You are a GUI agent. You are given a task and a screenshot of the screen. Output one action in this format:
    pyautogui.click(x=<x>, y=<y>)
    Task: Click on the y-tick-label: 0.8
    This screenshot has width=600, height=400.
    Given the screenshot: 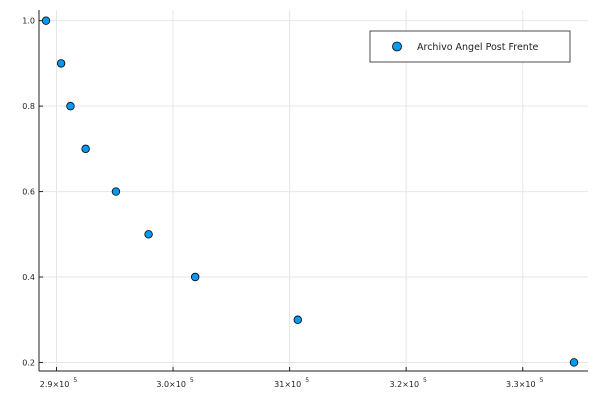 What is the action you would take?
    pyautogui.click(x=28, y=106)
    